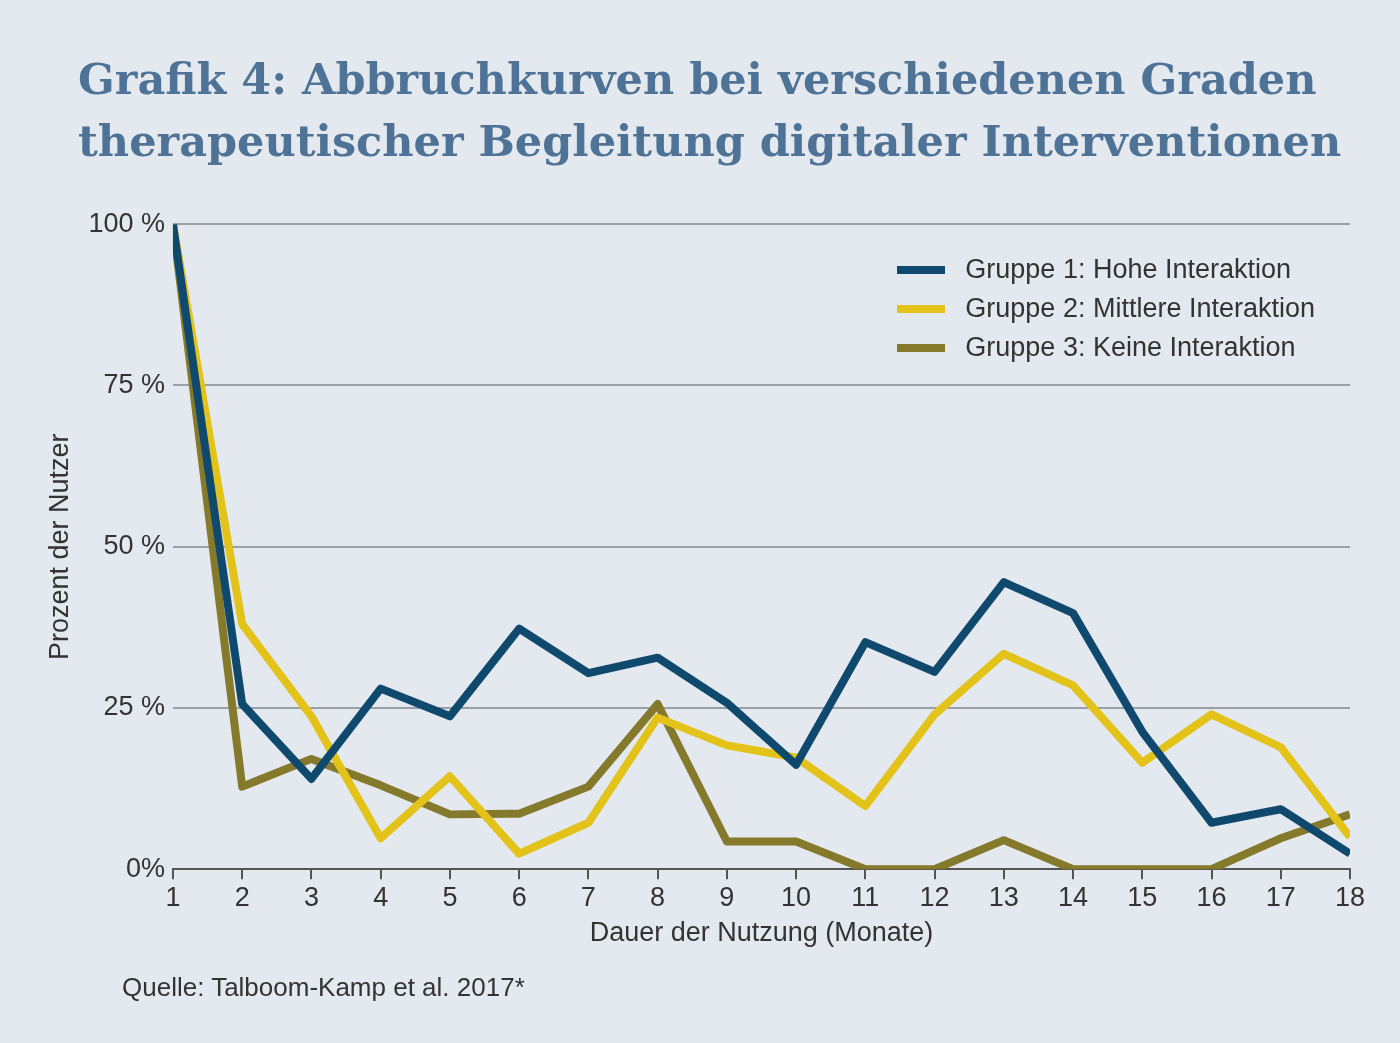 Image resolution: width=1400 pixels, height=1043 pixels. Describe the element at coordinates (311, 896) in the screenshot. I see `x-tick-label: 3` at that location.